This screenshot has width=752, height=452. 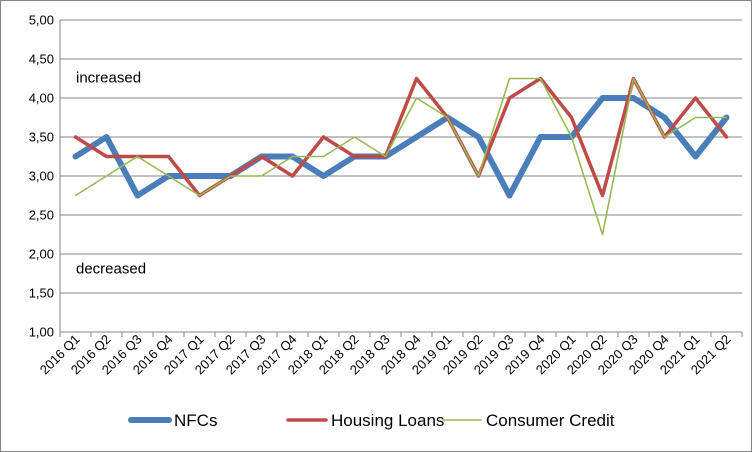 What do you see at coordinates (41, 59) in the screenshot?
I see `y-tick-label: 4,50` at bounding box center [41, 59].